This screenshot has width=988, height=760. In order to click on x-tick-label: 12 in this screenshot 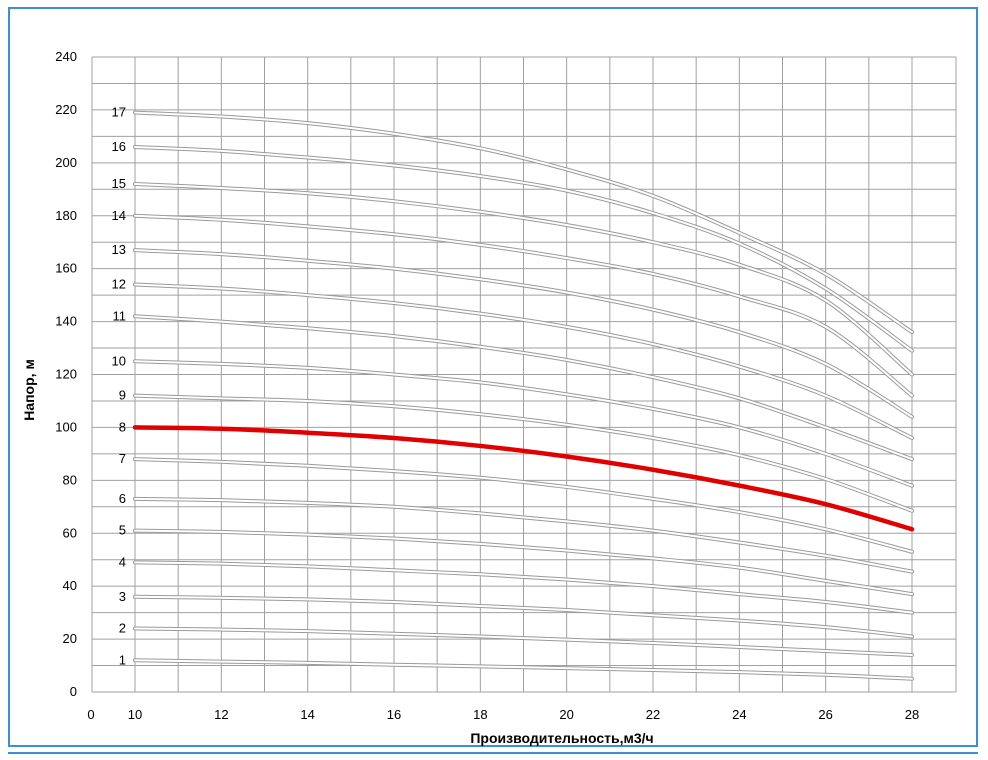, I will do `click(221, 714)`.